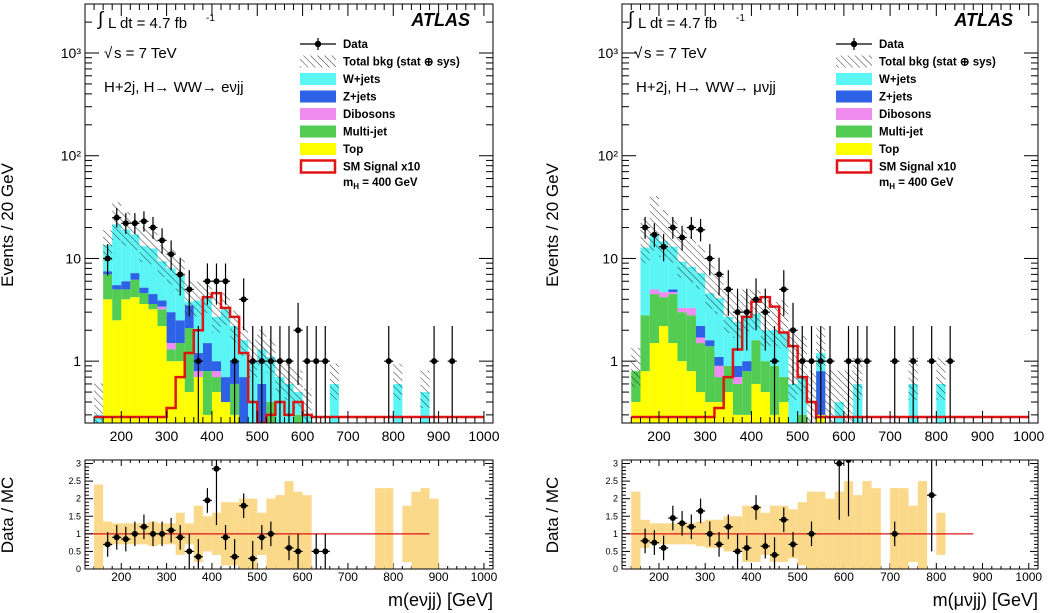 The height and width of the screenshot is (613, 1057). What do you see at coordinates (380, 184) in the screenshot?
I see `legend-mass-note: mH = 400 GeV` at bounding box center [380, 184].